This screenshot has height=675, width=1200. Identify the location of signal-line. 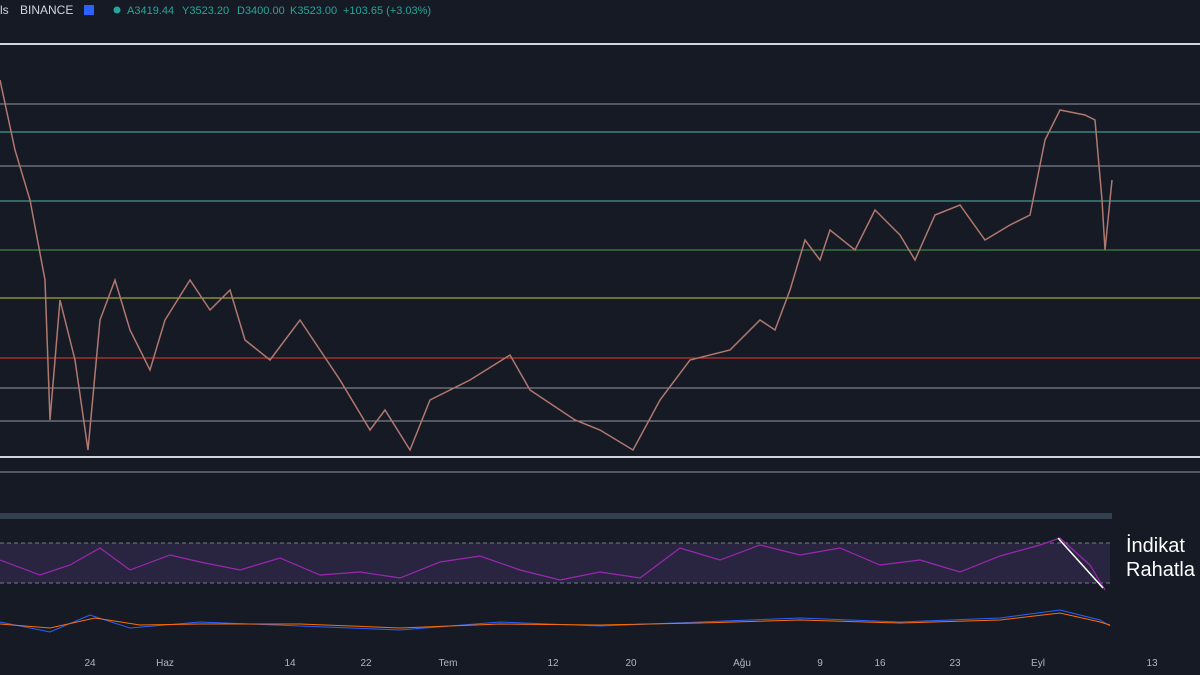
(555, 620).